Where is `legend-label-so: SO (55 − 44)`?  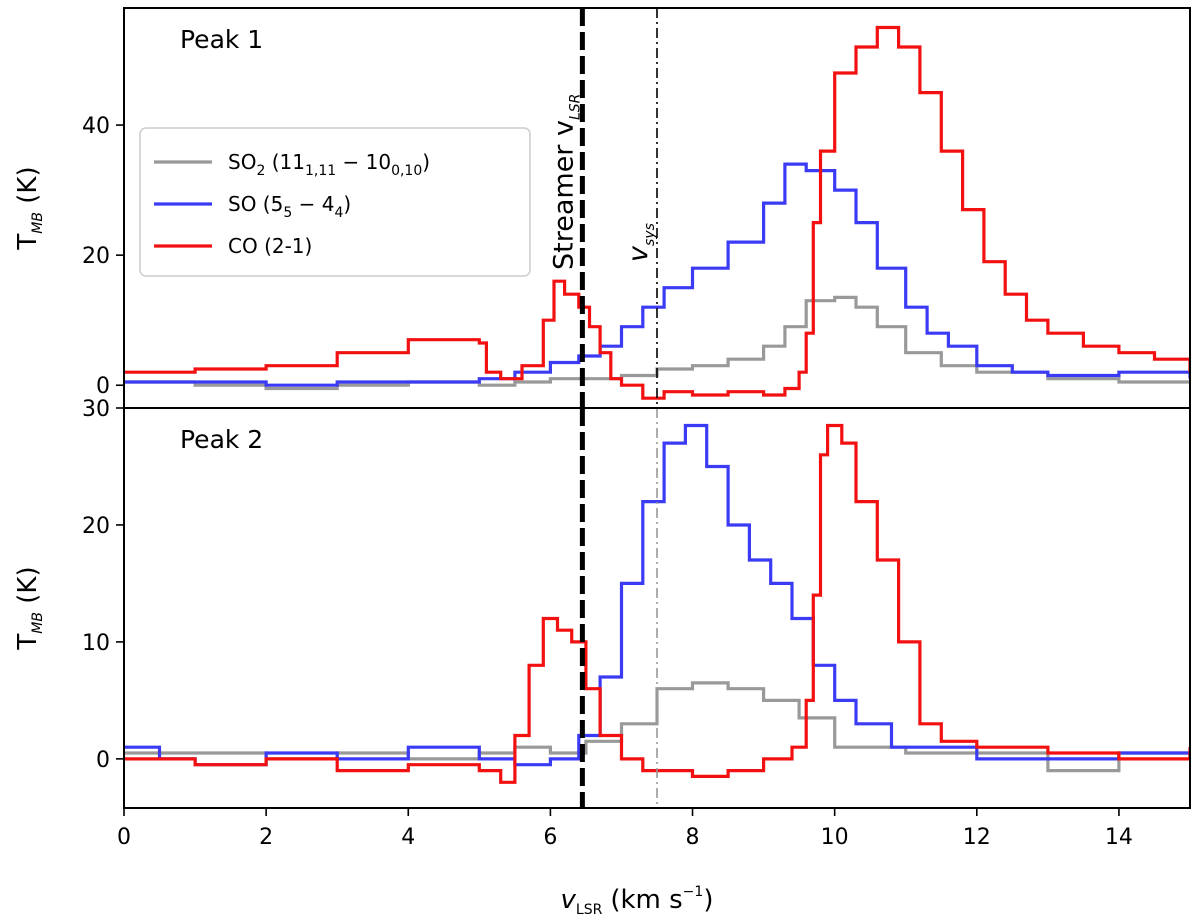
legend-label-so: SO (55 − 44) is located at coordinates (289, 206).